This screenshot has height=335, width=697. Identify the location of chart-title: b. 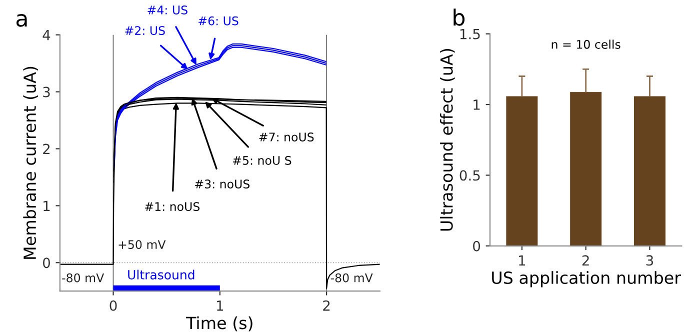
(459, 17).